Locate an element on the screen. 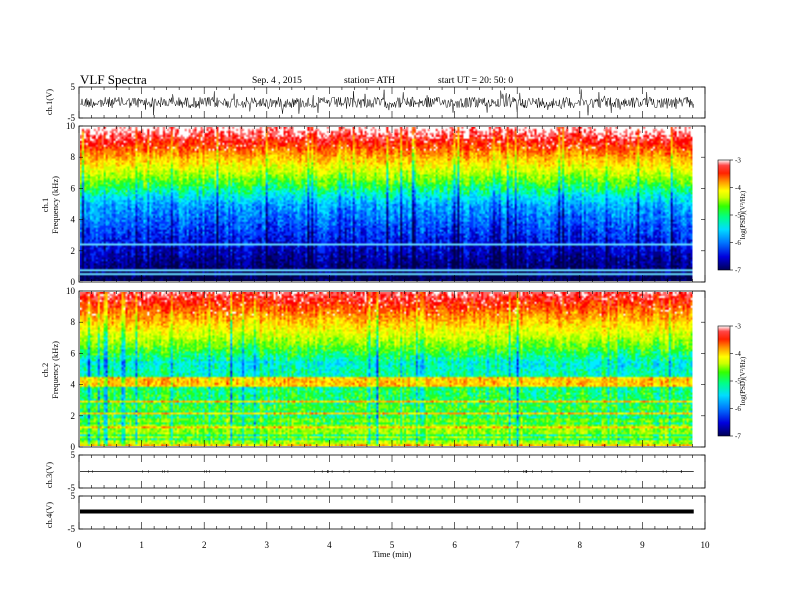  ch1-spectrogram-ytick-label: 0 is located at coordinates (73, 282).